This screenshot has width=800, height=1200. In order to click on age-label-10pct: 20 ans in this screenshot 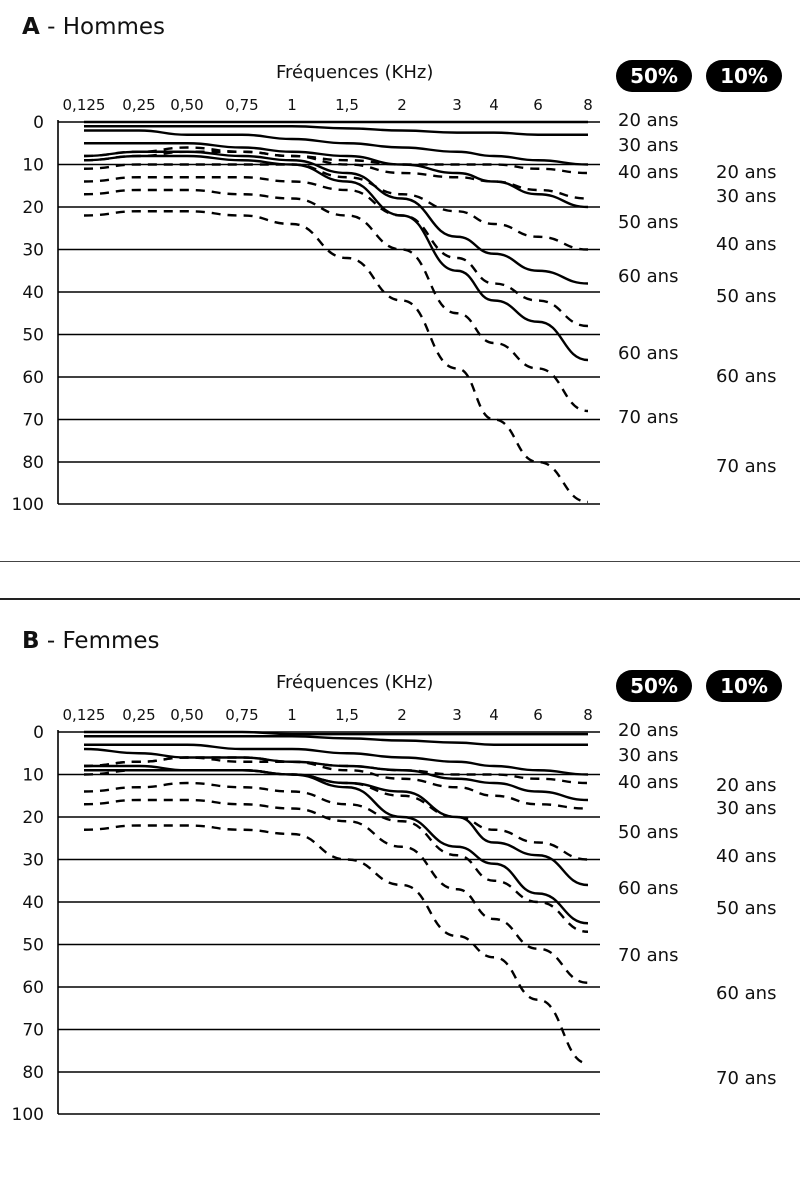, I will do `click(746, 172)`.